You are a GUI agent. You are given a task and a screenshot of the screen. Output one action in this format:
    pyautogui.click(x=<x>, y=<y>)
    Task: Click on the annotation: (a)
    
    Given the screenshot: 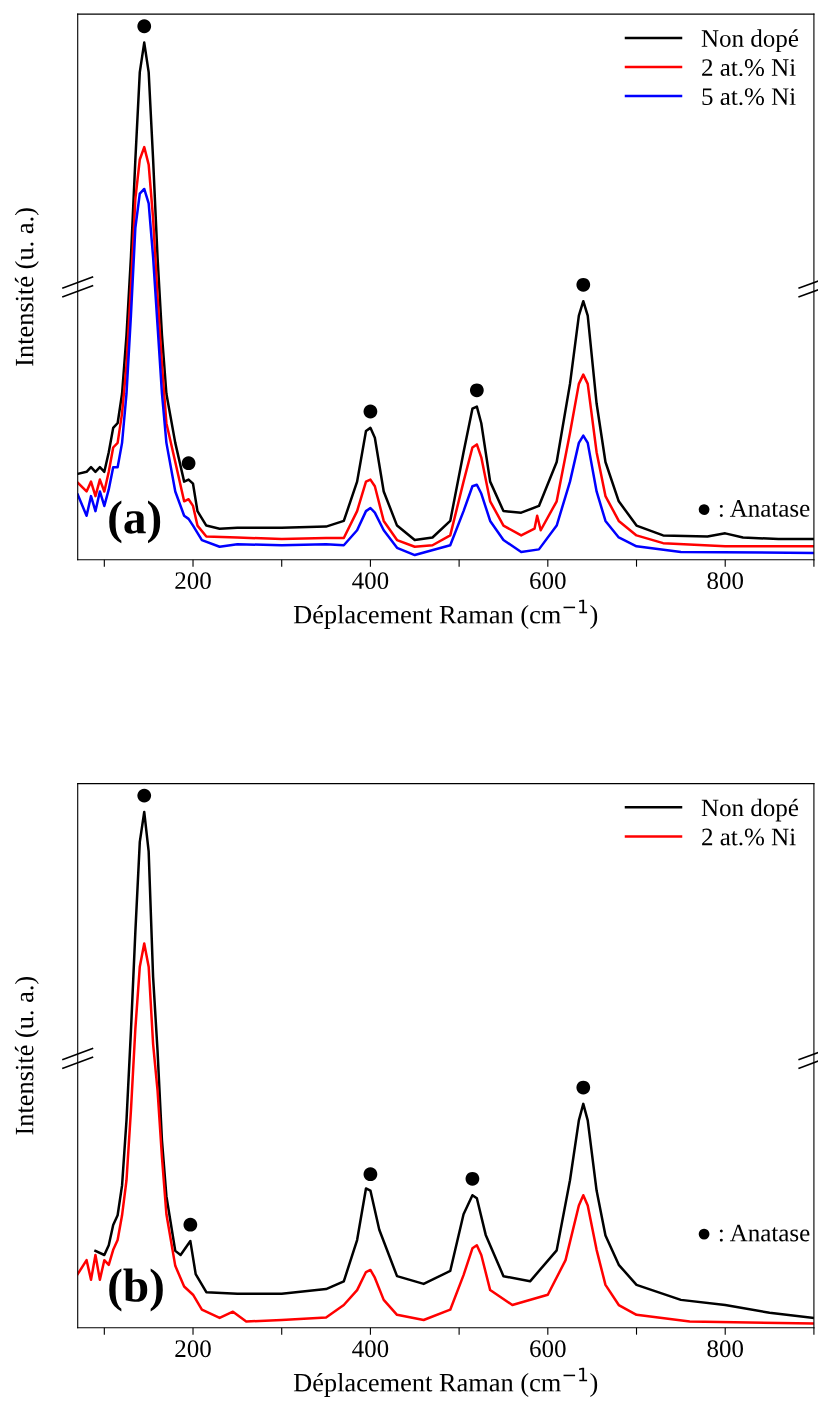 What is the action you would take?
    pyautogui.click(x=135, y=522)
    